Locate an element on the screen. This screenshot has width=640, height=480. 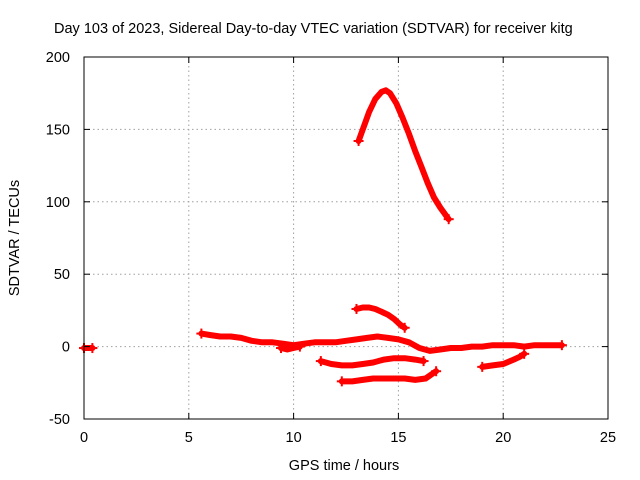
x-tick-label: 10 is located at coordinates (294, 438).